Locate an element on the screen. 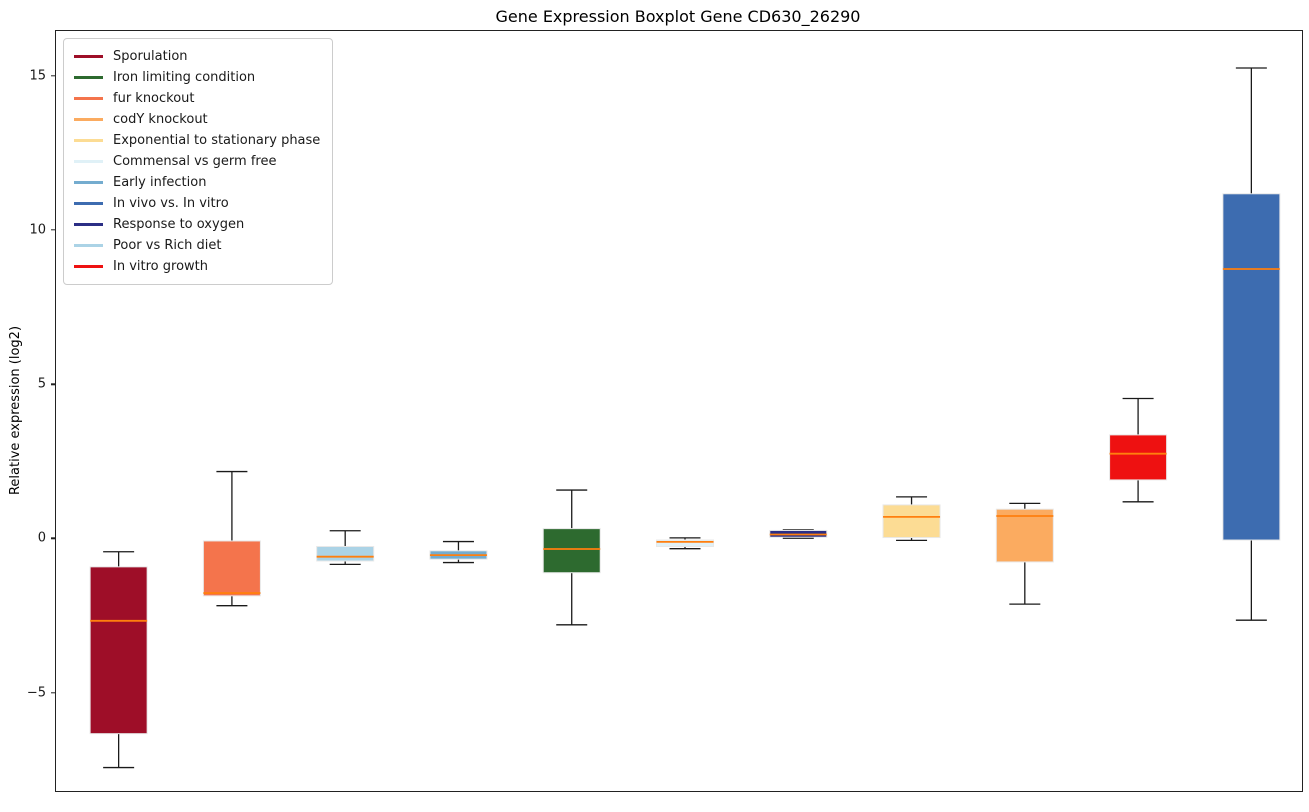 This screenshot has height=812, width=1309. legend-label: codY knockout is located at coordinates (160, 119).